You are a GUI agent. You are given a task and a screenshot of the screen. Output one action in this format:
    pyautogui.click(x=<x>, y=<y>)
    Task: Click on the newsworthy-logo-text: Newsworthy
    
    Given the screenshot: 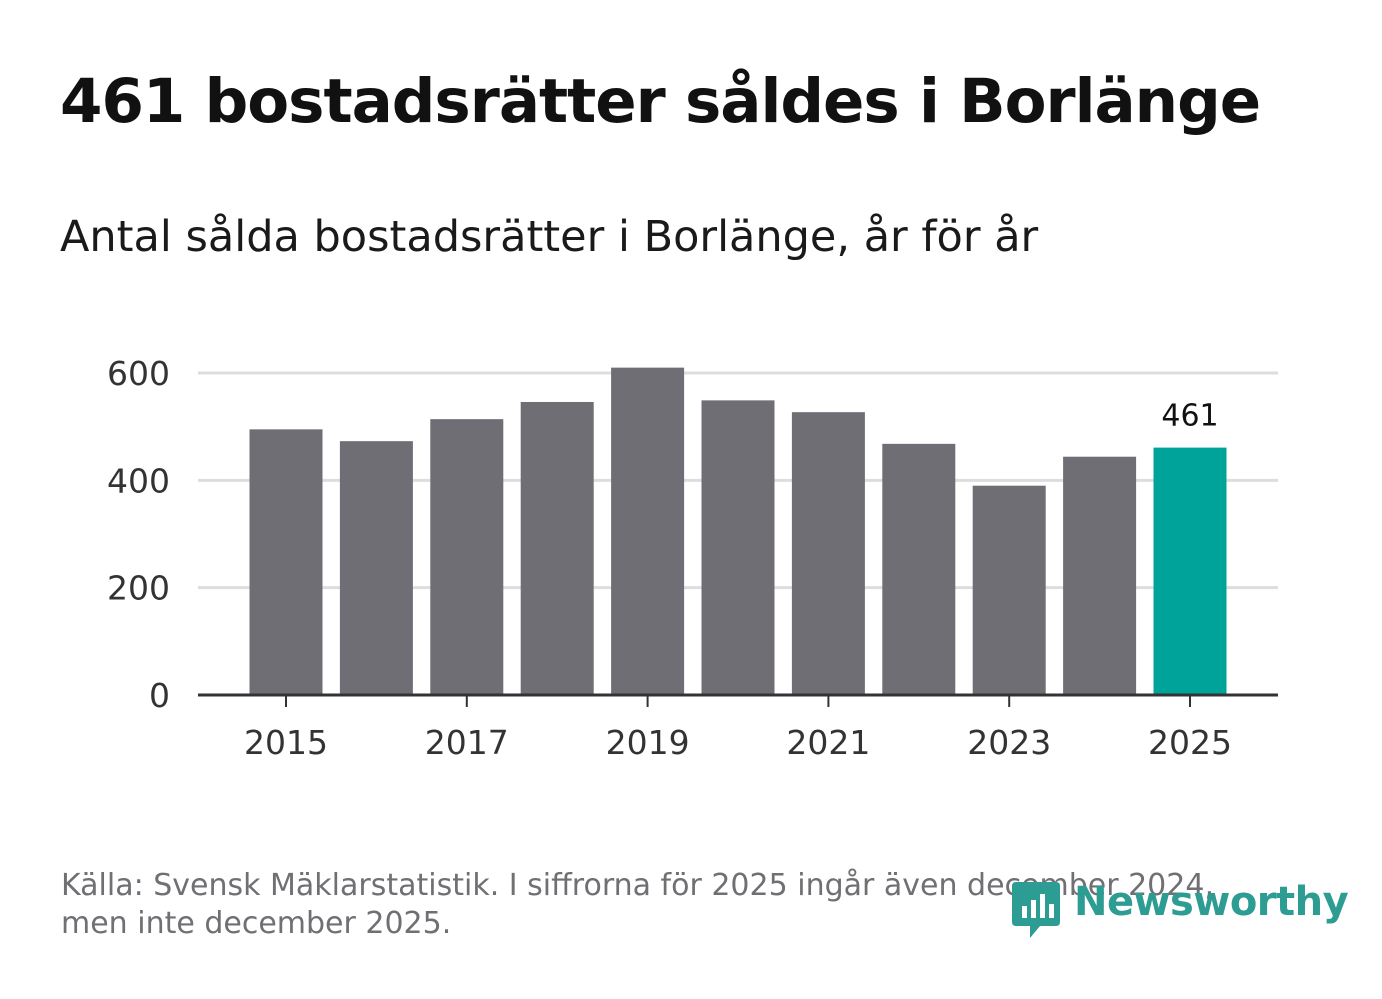 What is the action you would take?
    pyautogui.click(x=1211, y=902)
    